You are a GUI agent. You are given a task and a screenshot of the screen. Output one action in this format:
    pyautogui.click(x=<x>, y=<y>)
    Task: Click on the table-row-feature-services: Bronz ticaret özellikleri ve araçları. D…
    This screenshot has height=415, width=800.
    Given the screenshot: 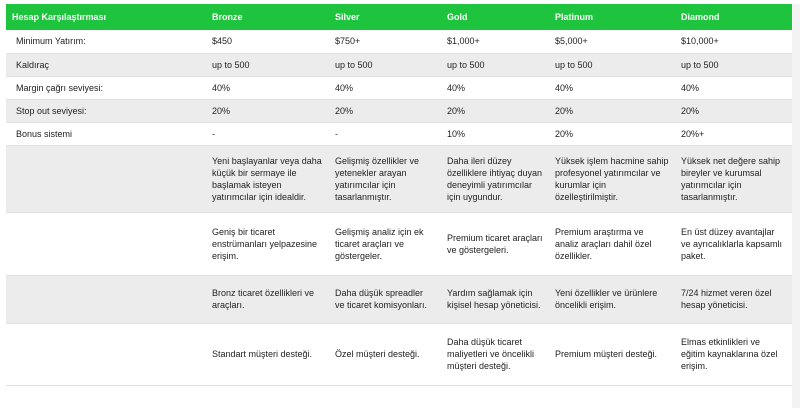 What is the action you would take?
    pyautogui.click(x=399, y=299)
    